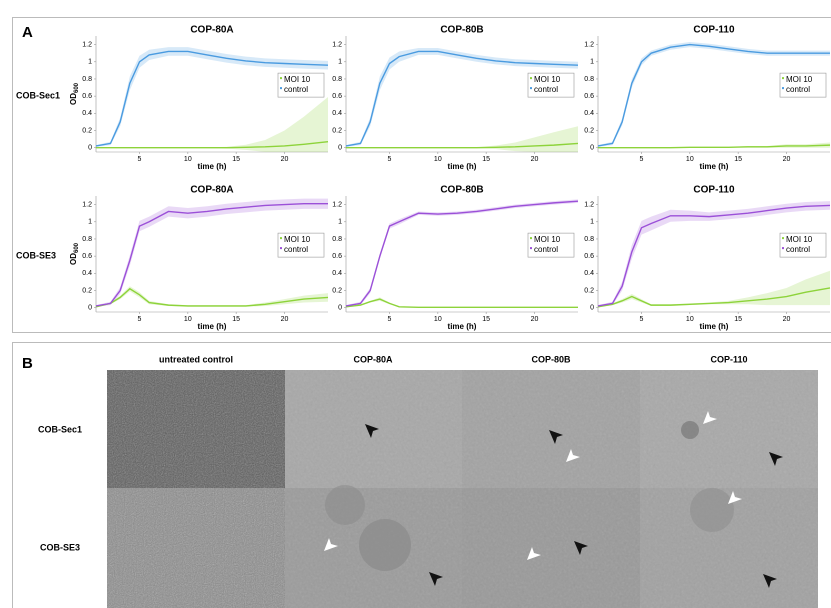 The width and height of the screenshot is (831, 608). What do you see at coordinates (27, 363) in the screenshot?
I see `panel-label: B` at bounding box center [27, 363].